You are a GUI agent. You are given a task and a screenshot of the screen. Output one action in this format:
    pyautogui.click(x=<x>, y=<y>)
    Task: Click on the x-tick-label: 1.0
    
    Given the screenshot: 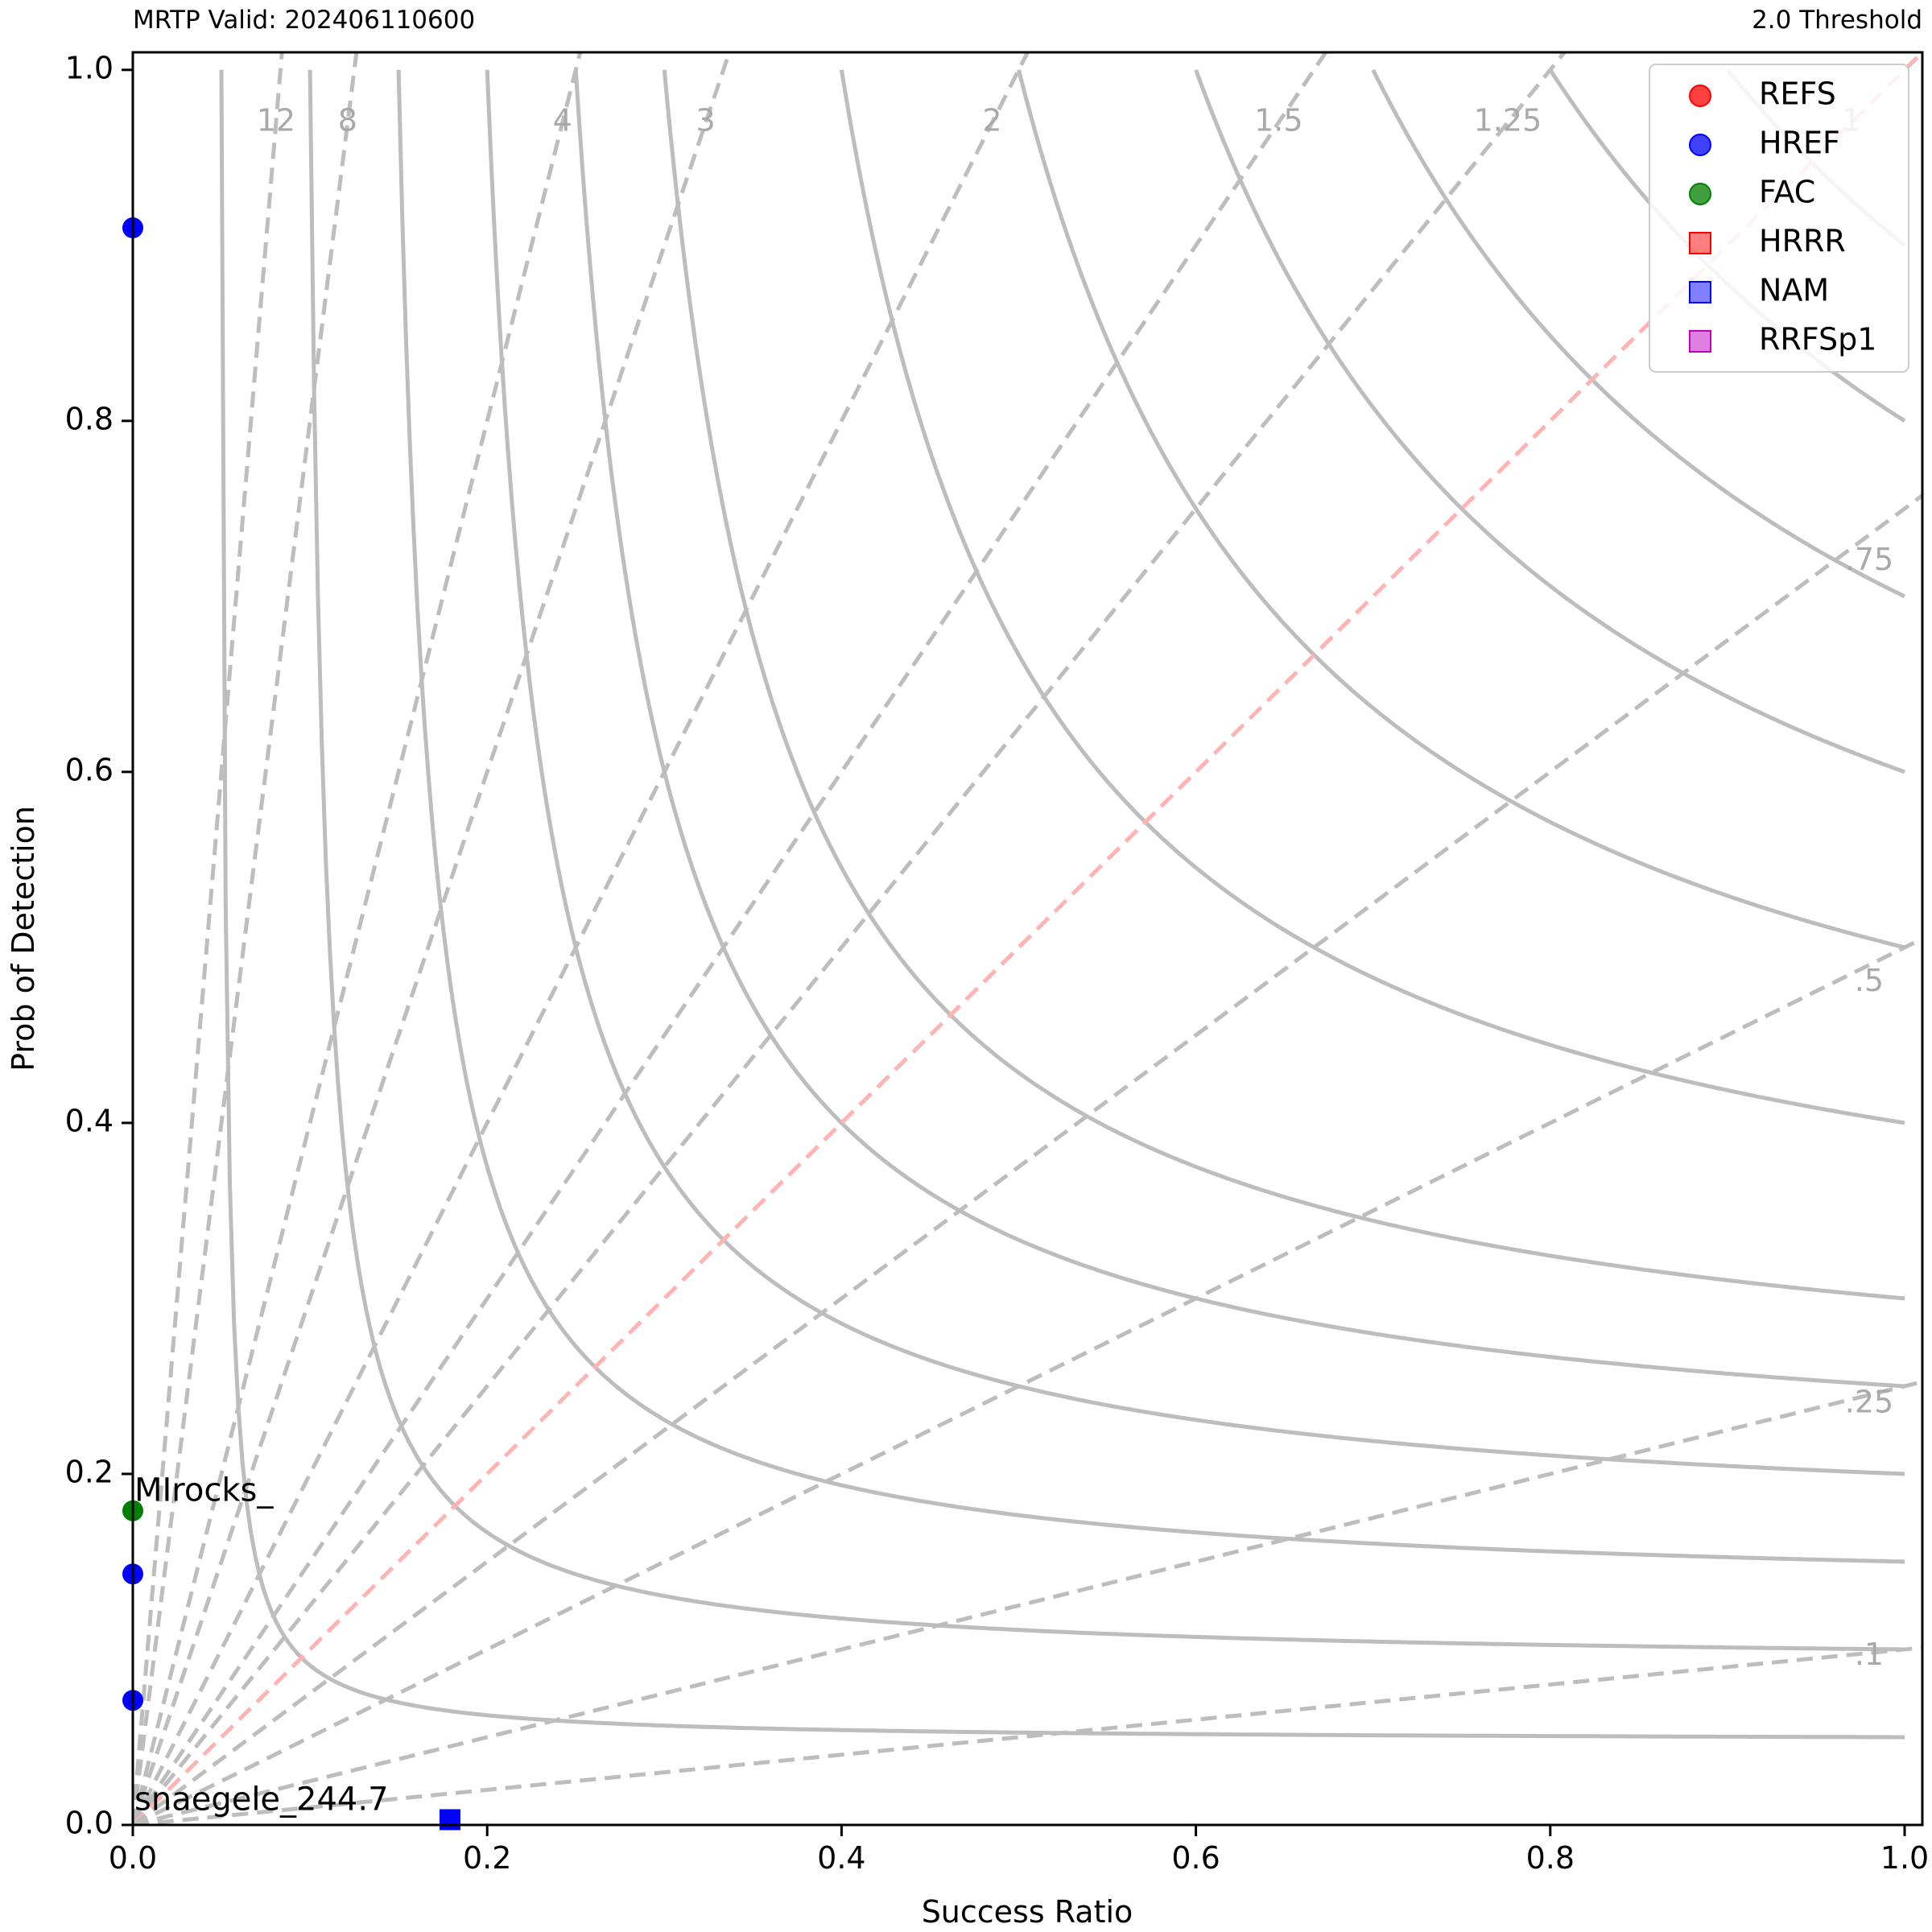 What is the action you would take?
    pyautogui.click(x=1904, y=1858)
    